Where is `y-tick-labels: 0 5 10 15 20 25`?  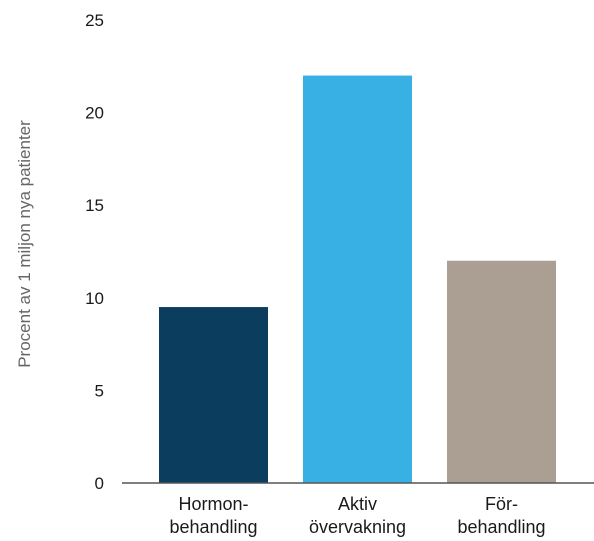
y-tick-labels: 0 5 10 15 20 25 is located at coordinates (94, 252).